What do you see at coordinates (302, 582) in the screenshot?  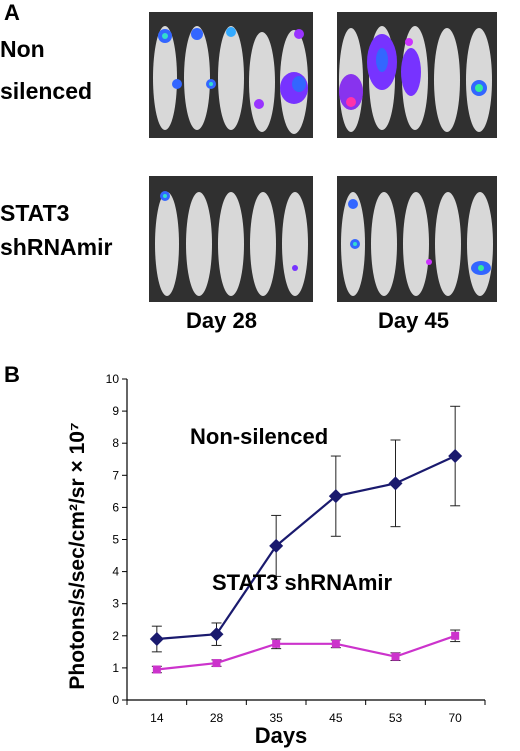 I see `series-label-stat3: STAT3 shRNAmir` at bounding box center [302, 582].